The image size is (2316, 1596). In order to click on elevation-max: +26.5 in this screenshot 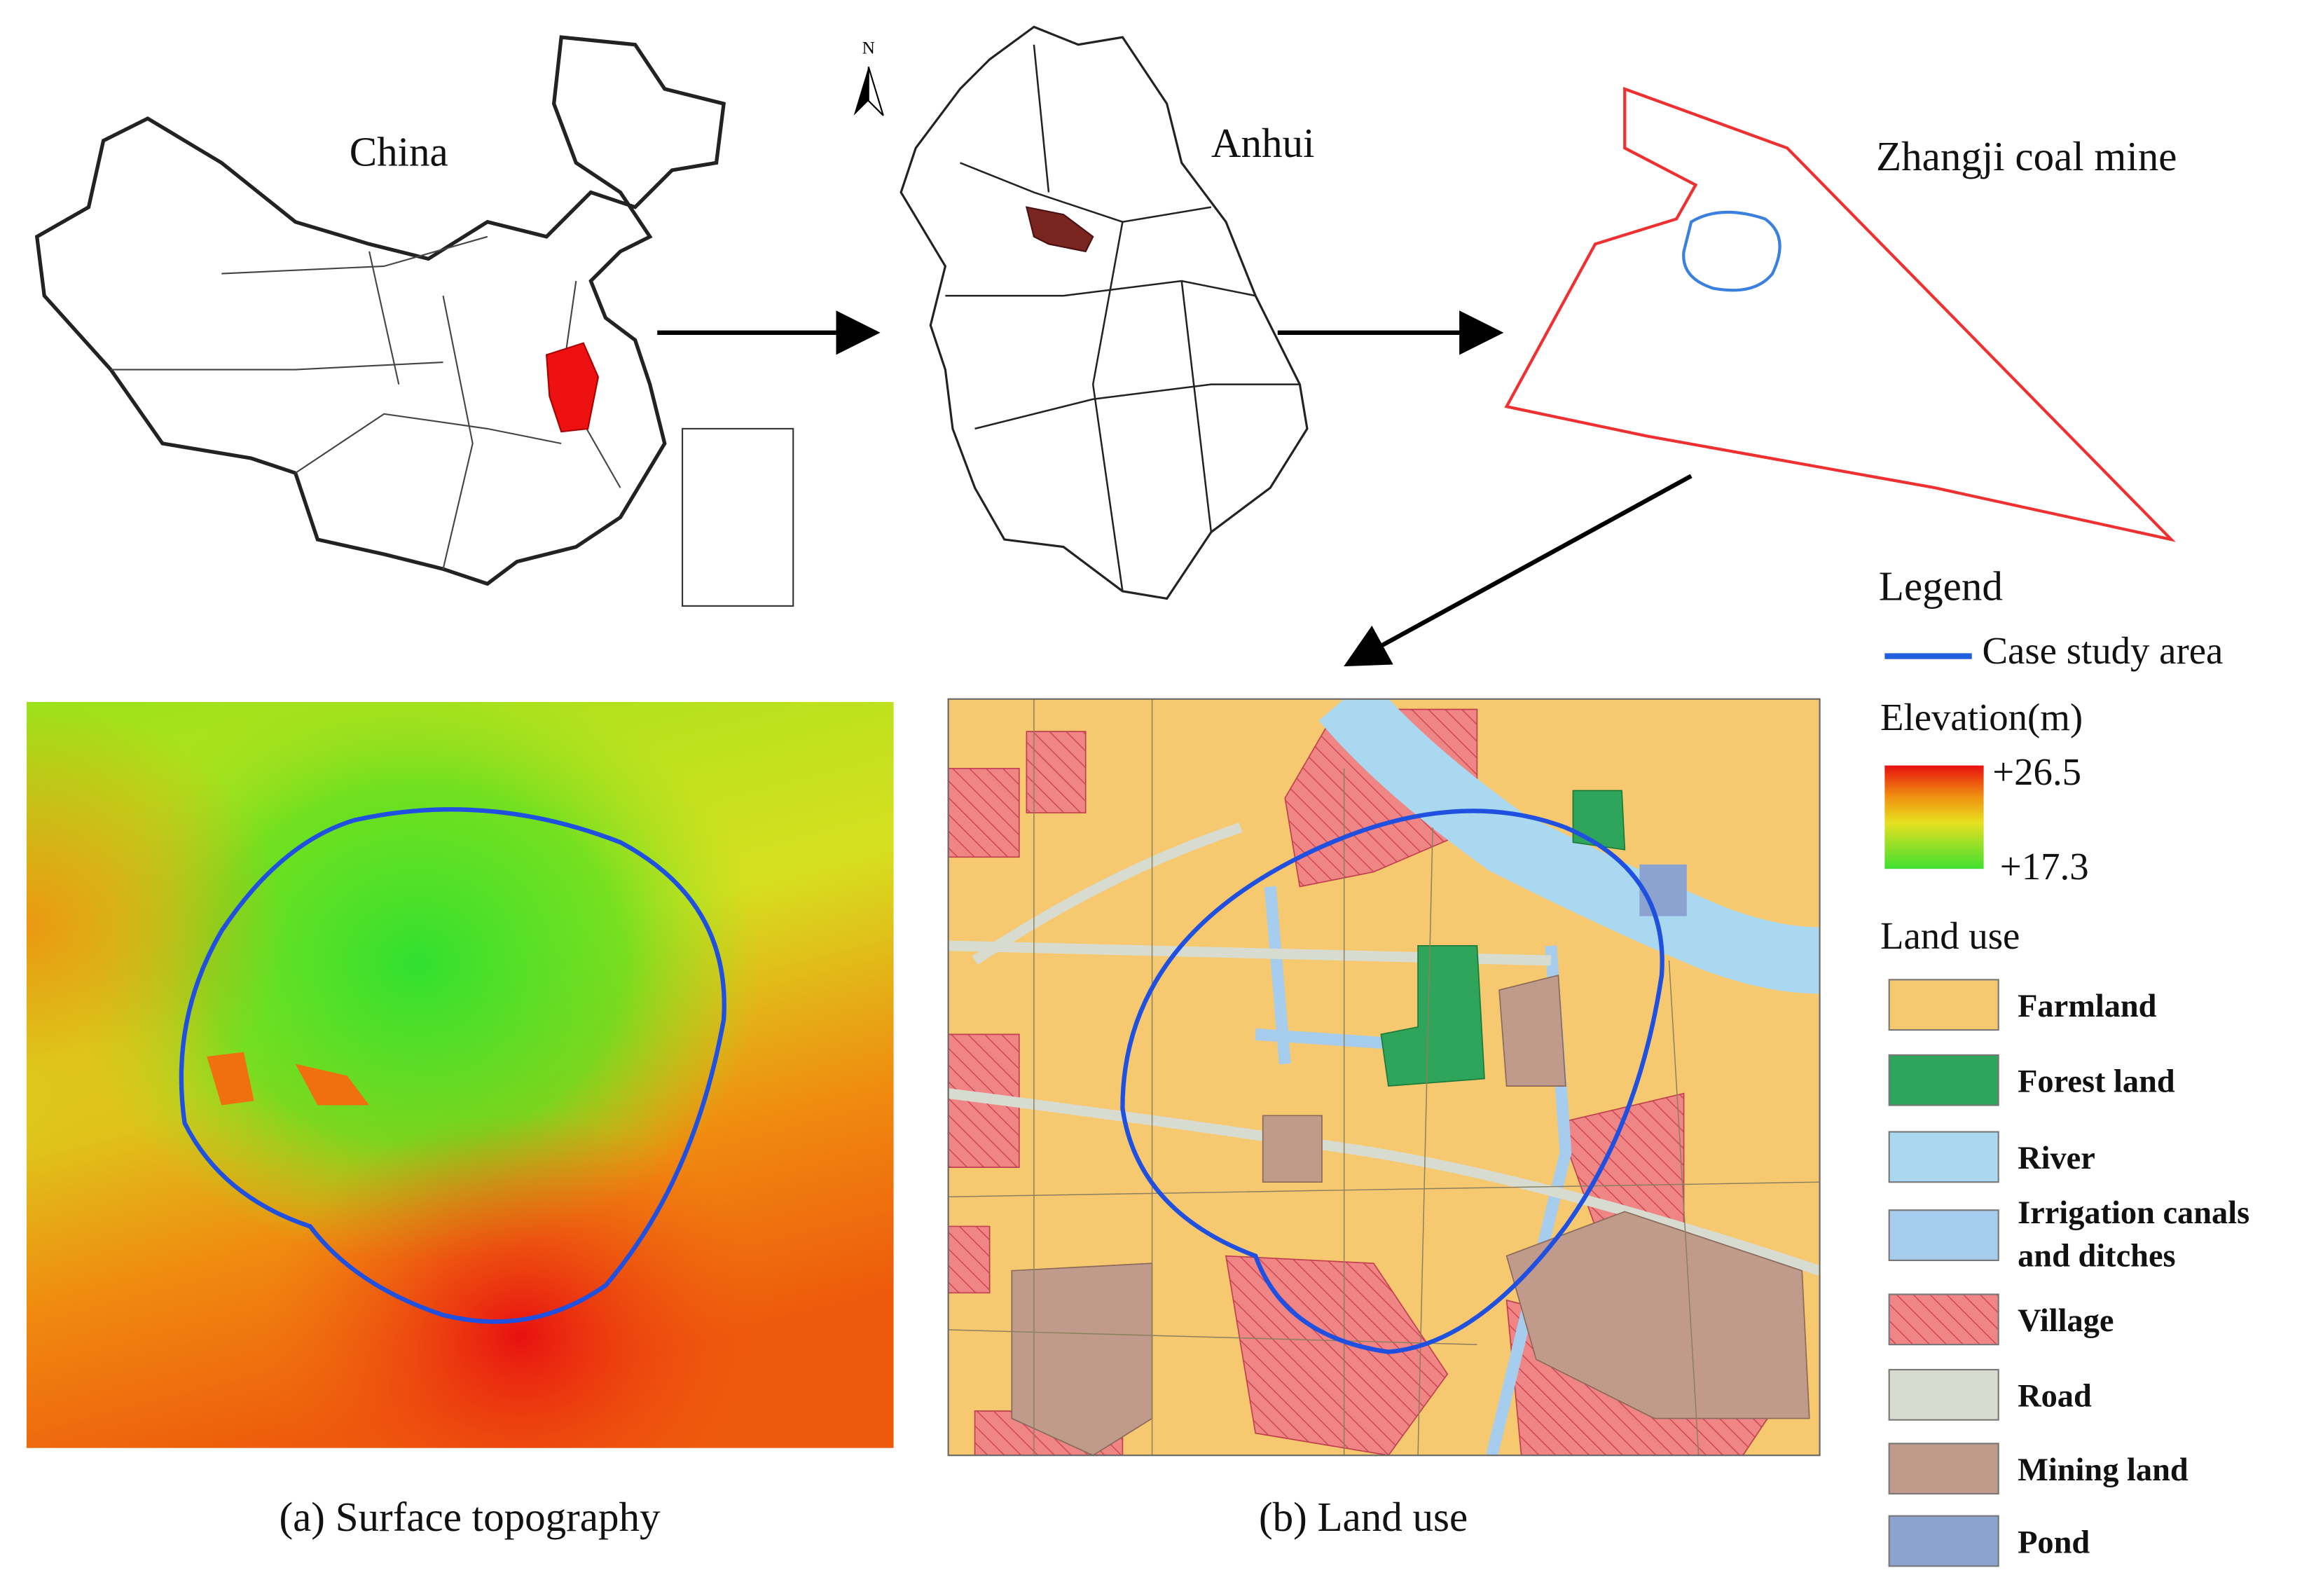, I will do `click(2036, 771)`.